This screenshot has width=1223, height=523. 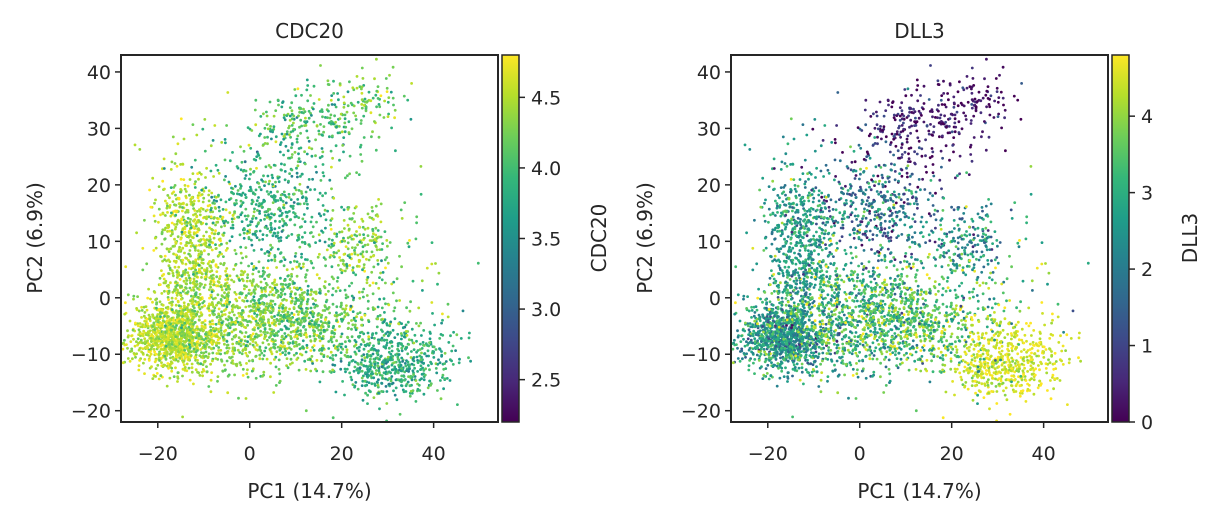 What do you see at coordinates (546, 240) in the screenshot?
I see `colorbar-tick-label: 3.5` at bounding box center [546, 240].